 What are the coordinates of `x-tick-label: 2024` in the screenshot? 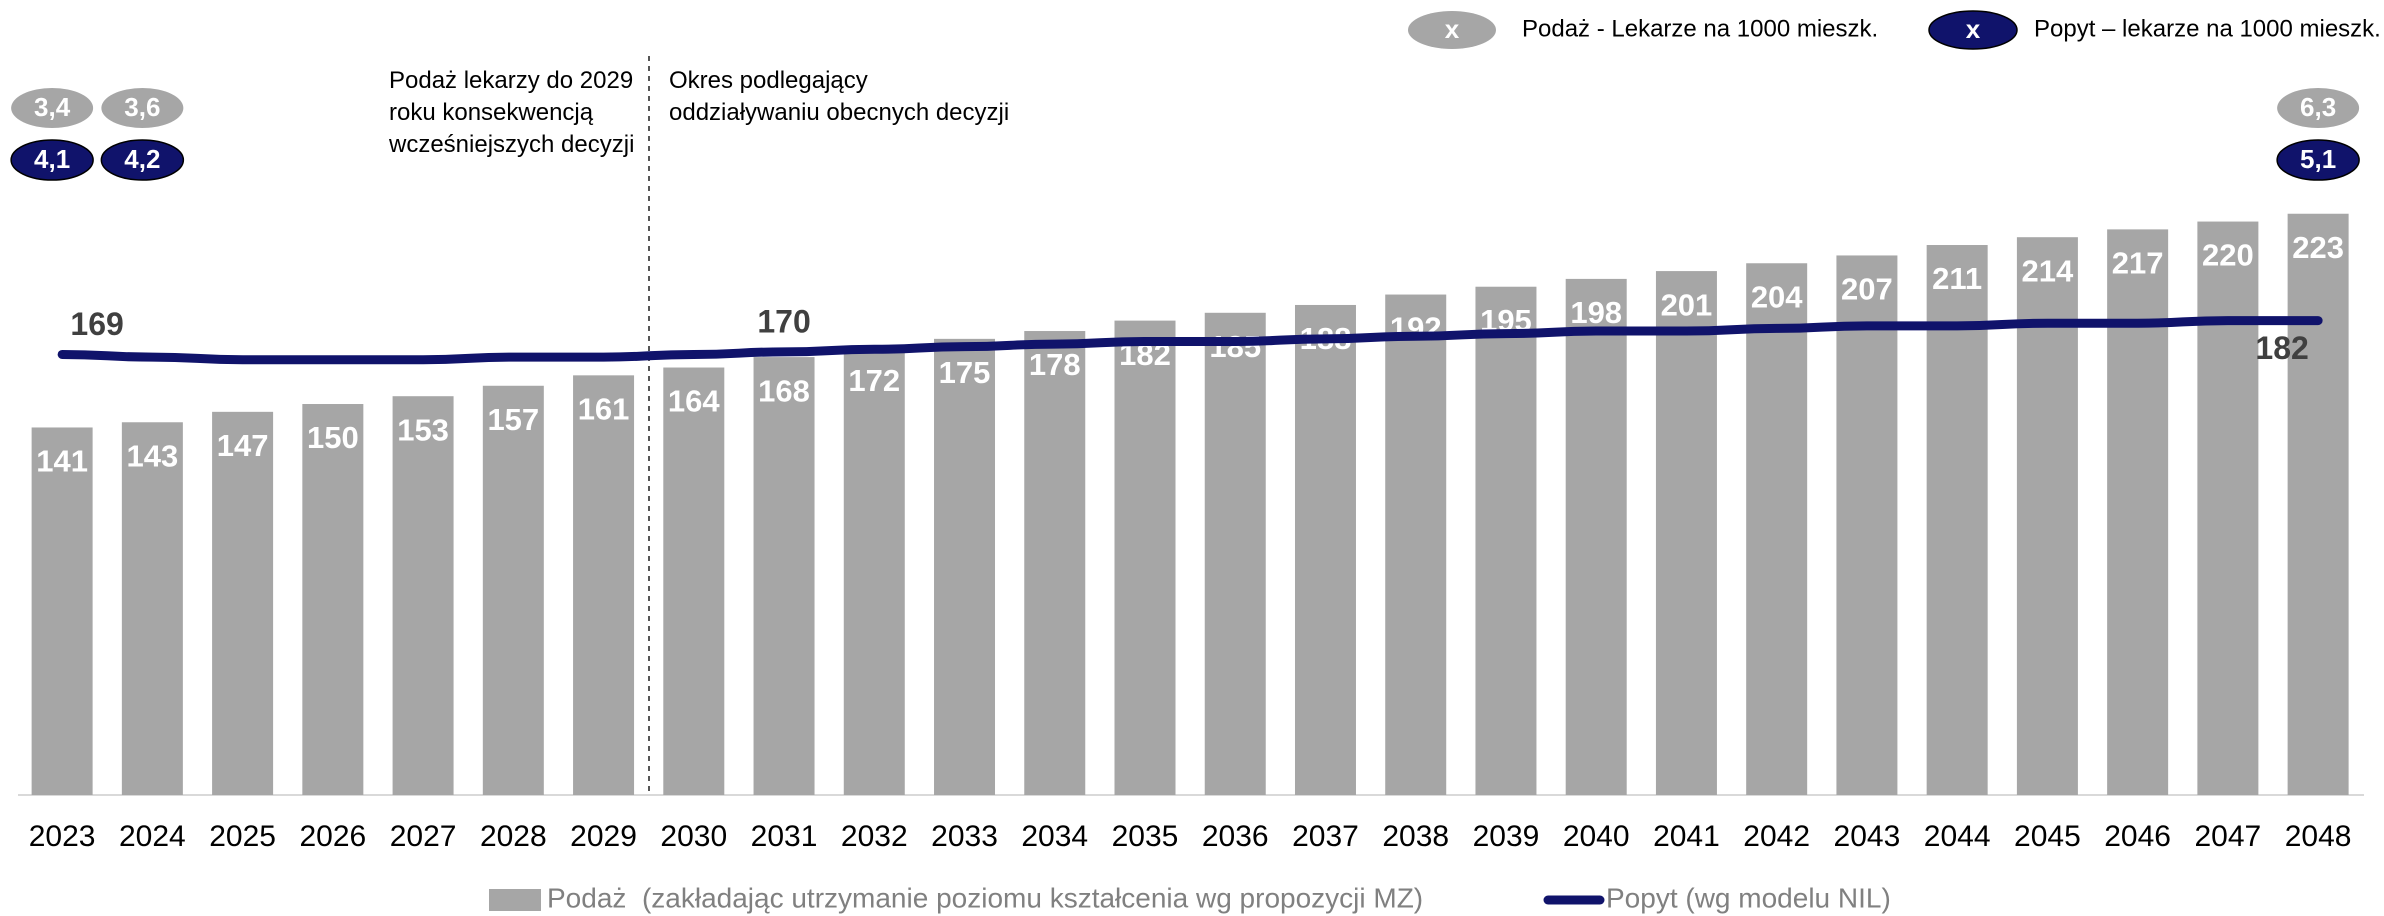 It's located at (152, 836).